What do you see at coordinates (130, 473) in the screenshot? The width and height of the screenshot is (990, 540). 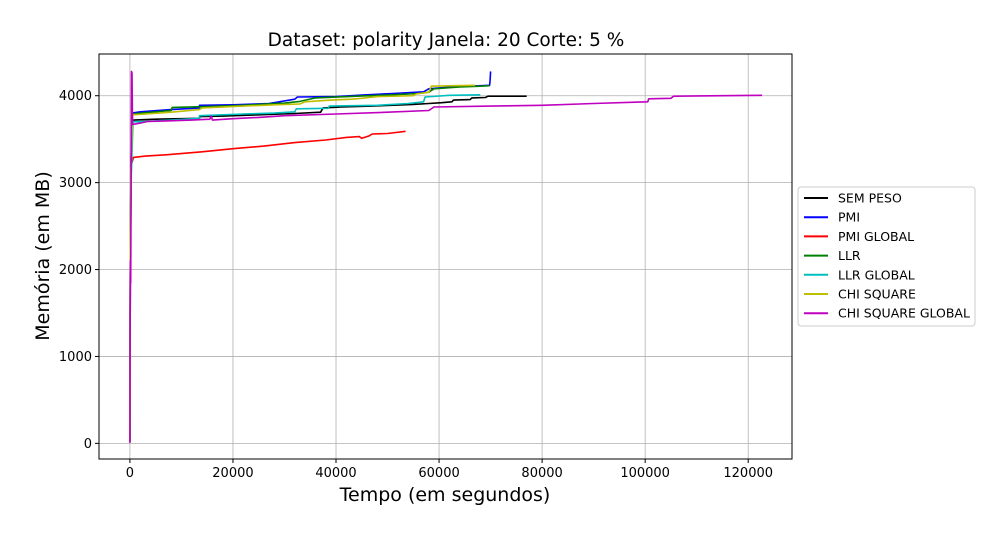 I see `x-tick-label: 0` at bounding box center [130, 473].